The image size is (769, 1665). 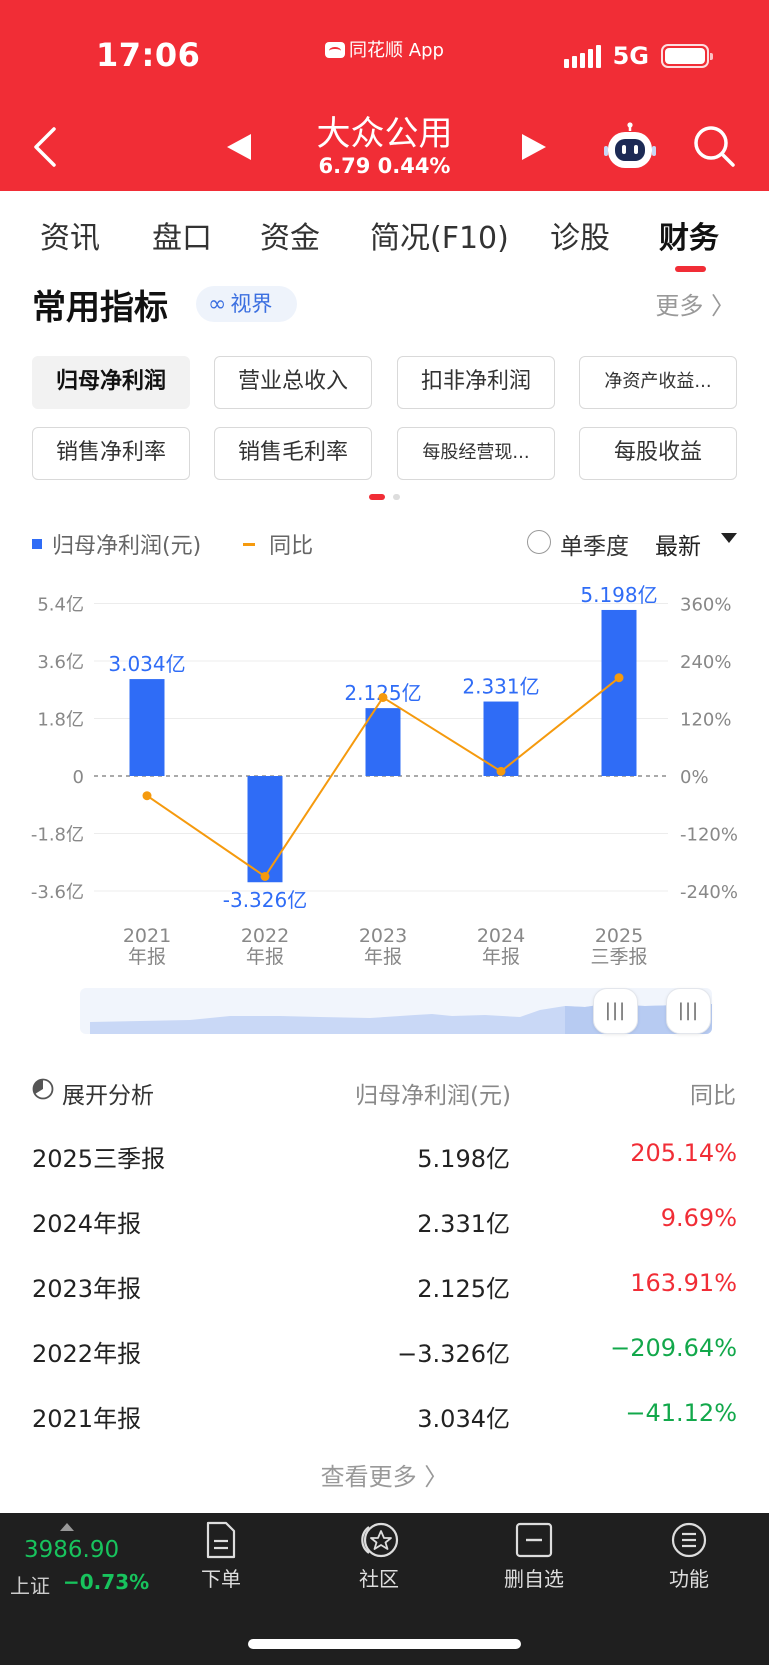 I want to click on indicator-deducted-net-profit: 扣非净利润, so click(x=476, y=382).